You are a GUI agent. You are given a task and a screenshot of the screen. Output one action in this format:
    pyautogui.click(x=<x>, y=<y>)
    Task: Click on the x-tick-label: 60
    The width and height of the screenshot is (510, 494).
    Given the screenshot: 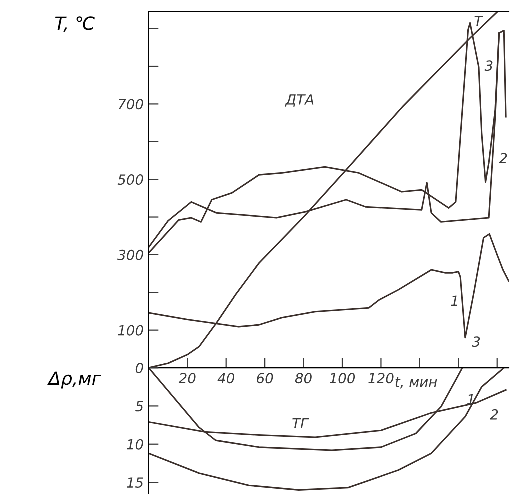 What is the action you would take?
    pyautogui.click(x=265, y=378)
    